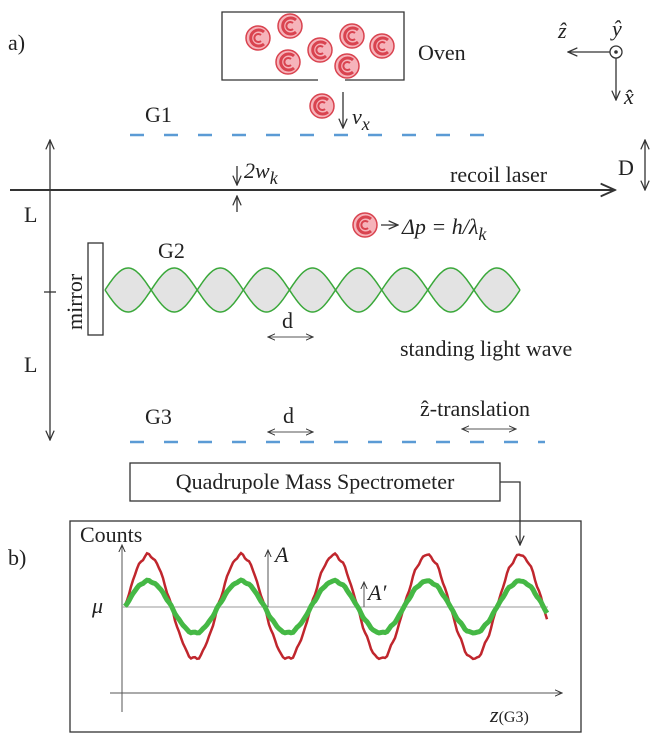 The width and height of the screenshot is (652, 734). Describe the element at coordinates (475, 408) in the screenshot. I see `translation-label: ẑ-translation` at that location.